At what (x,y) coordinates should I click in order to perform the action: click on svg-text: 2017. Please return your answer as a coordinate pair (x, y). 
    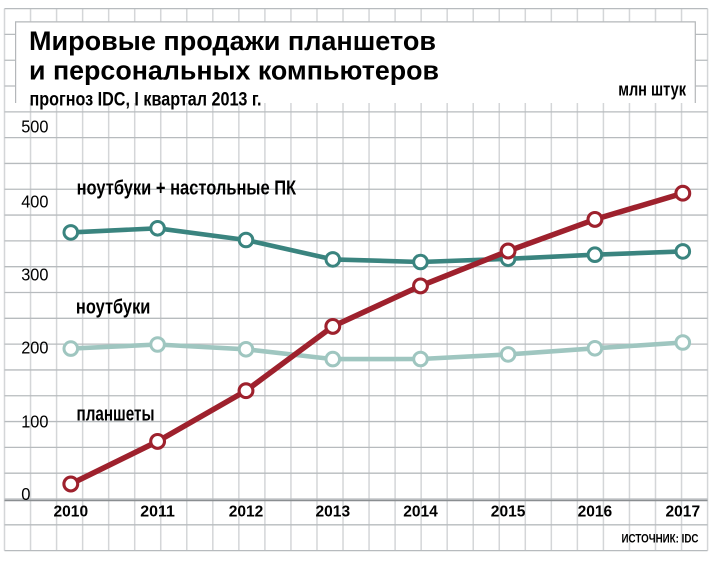
    Looking at the image, I should click on (683, 512).